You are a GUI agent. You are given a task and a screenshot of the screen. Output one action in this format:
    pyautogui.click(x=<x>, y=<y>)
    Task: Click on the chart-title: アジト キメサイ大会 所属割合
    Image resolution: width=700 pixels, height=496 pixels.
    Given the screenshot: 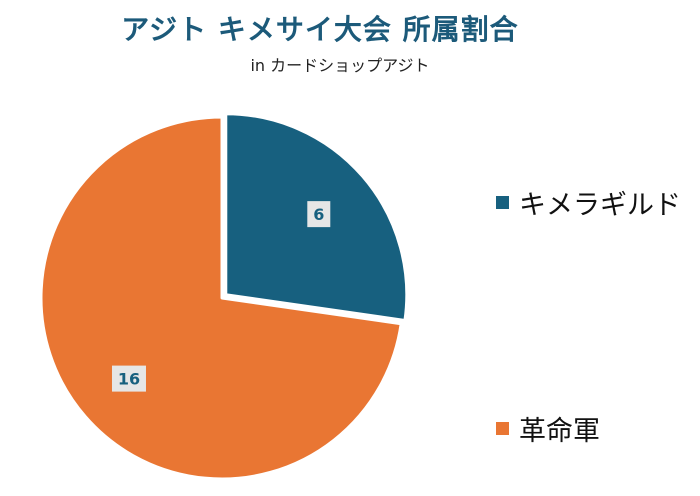 What is the action you would take?
    pyautogui.click(x=320, y=29)
    